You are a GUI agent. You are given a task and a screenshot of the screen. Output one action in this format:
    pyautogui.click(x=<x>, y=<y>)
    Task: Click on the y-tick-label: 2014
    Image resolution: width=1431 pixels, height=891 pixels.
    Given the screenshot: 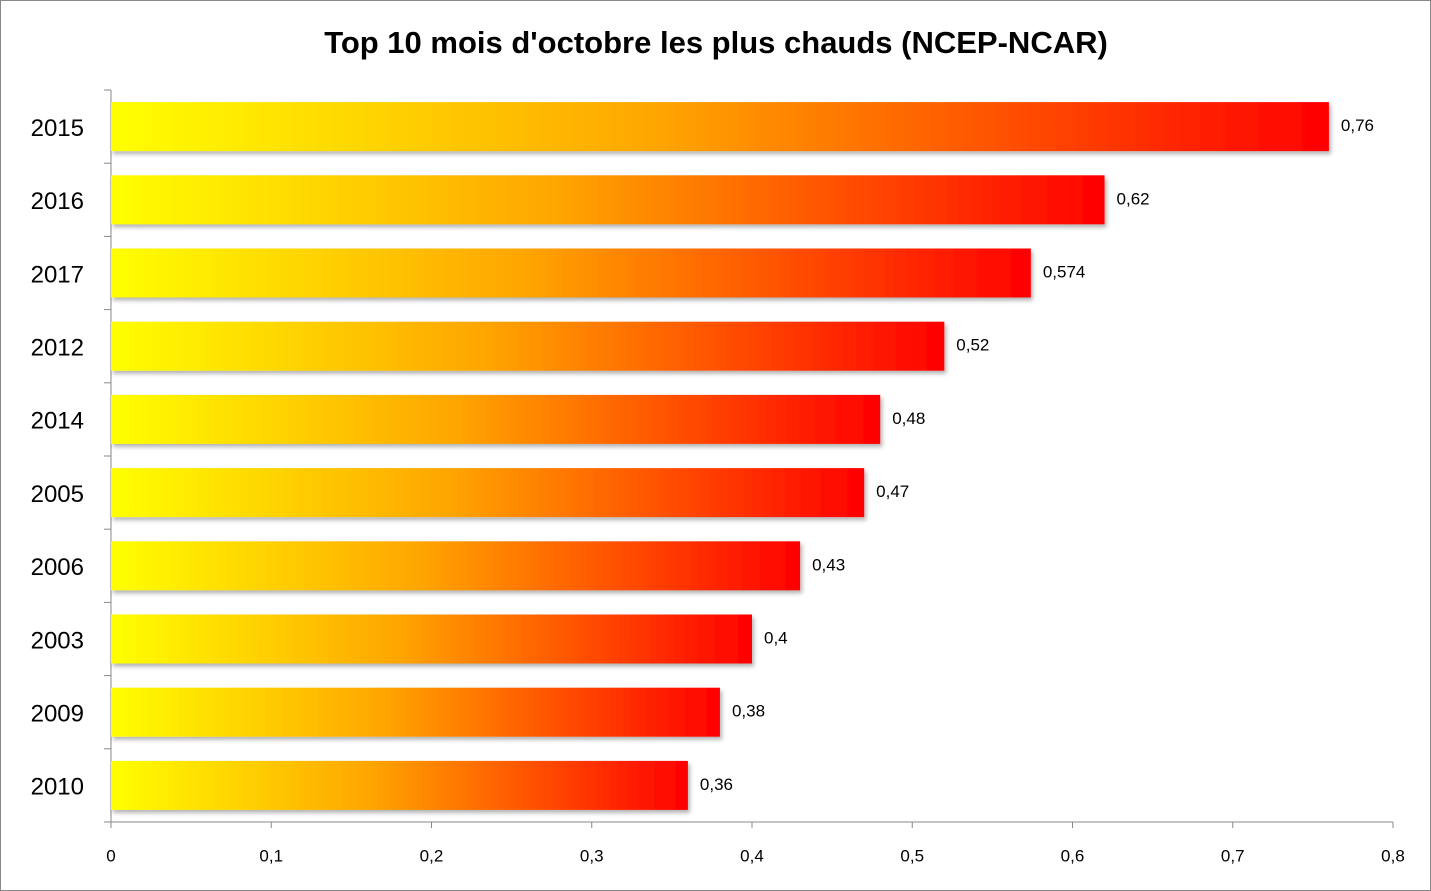 What is the action you would take?
    pyautogui.click(x=57, y=421)
    